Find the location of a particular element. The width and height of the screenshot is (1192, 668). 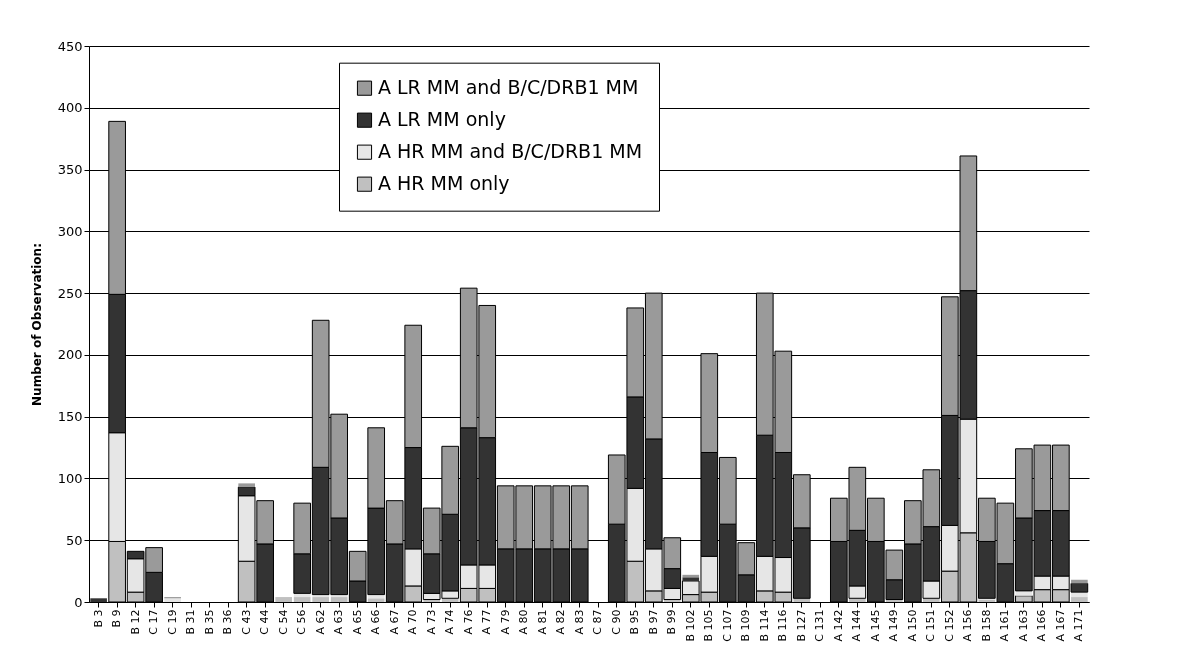

x-tick-label: A 74 is located at coordinates (450, 622).